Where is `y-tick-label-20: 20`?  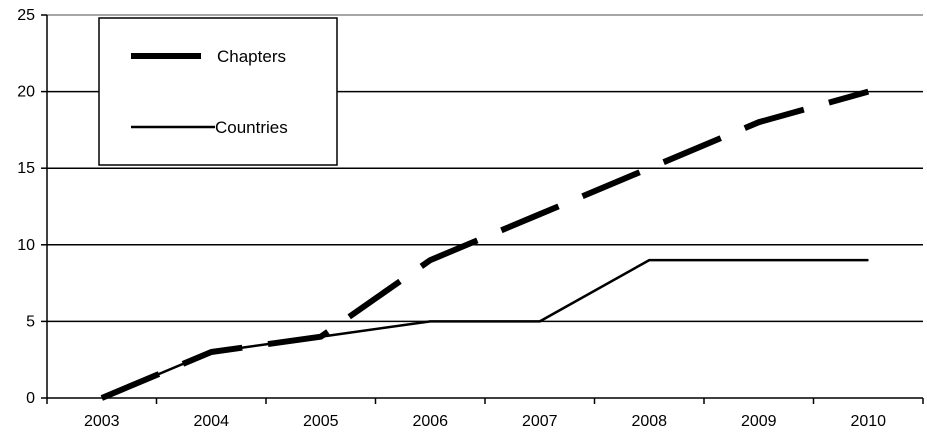
y-tick-label-20: 20 is located at coordinates (26, 92).